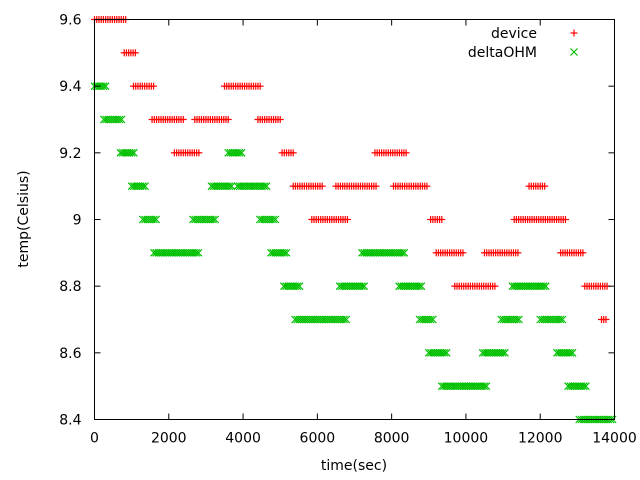 Image resolution: width=640 pixels, height=480 pixels. Describe the element at coordinates (70, 287) in the screenshot. I see `y-tick-label: 8.8` at that location.